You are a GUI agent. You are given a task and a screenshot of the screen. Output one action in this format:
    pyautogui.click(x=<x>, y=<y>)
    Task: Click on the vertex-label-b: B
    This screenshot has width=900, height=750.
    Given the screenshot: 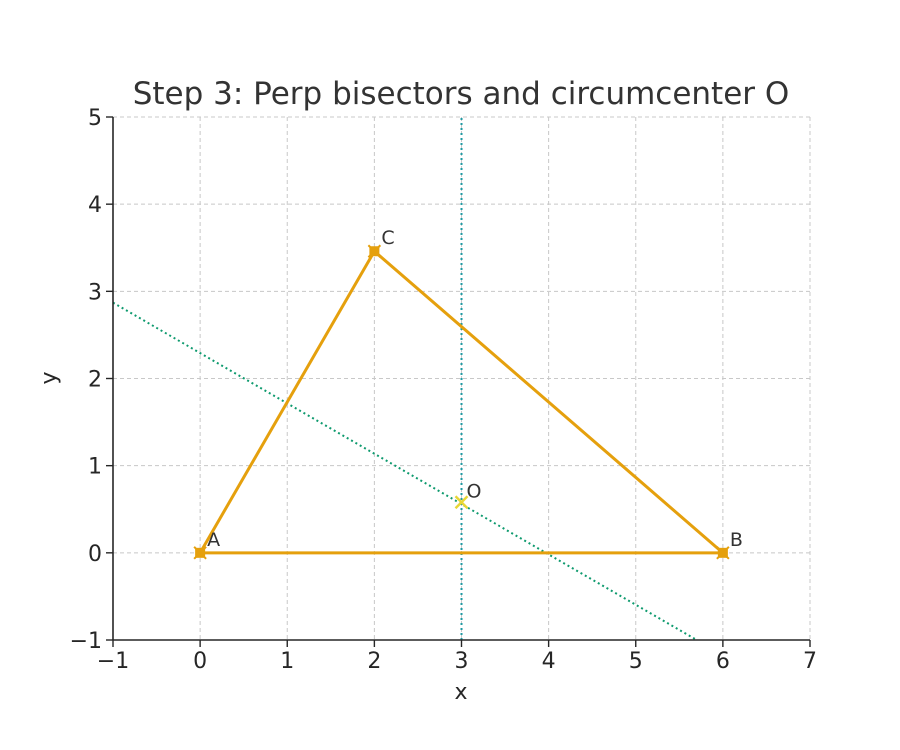 What is the action you would take?
    pyautogui.click(x=736, y=540)
    